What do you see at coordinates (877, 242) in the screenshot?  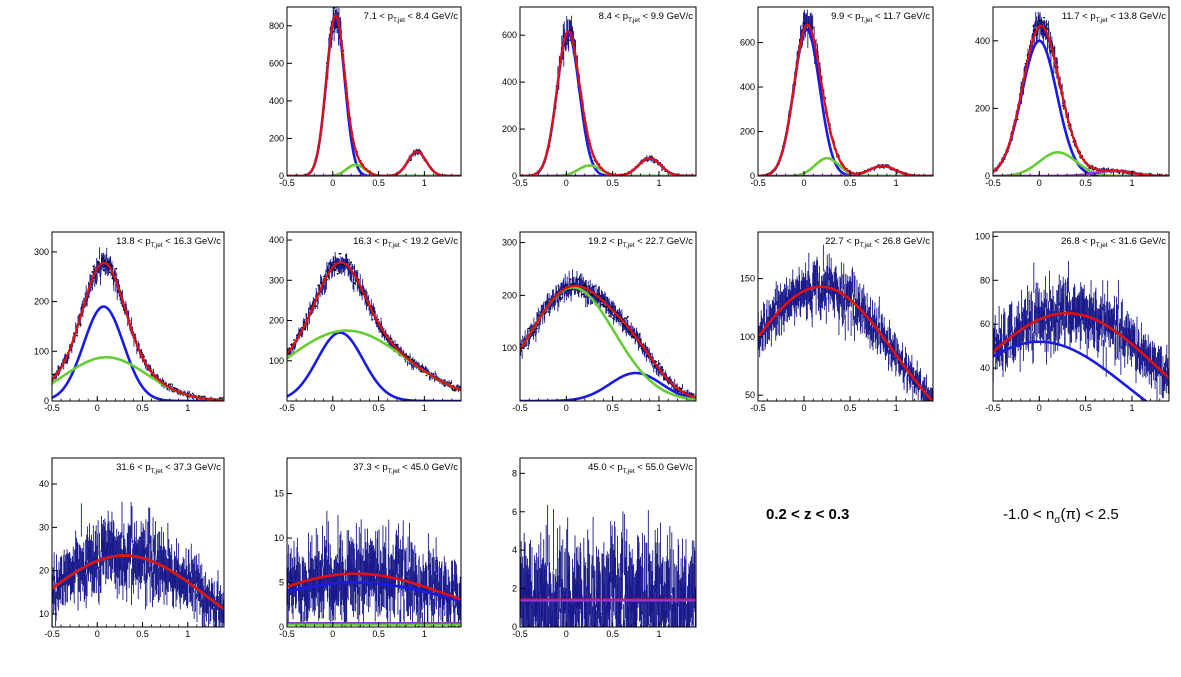 I see `panel-title: 22.7 < pT,jet < 26.8 GeV/c` at bounding box center [877, 242].